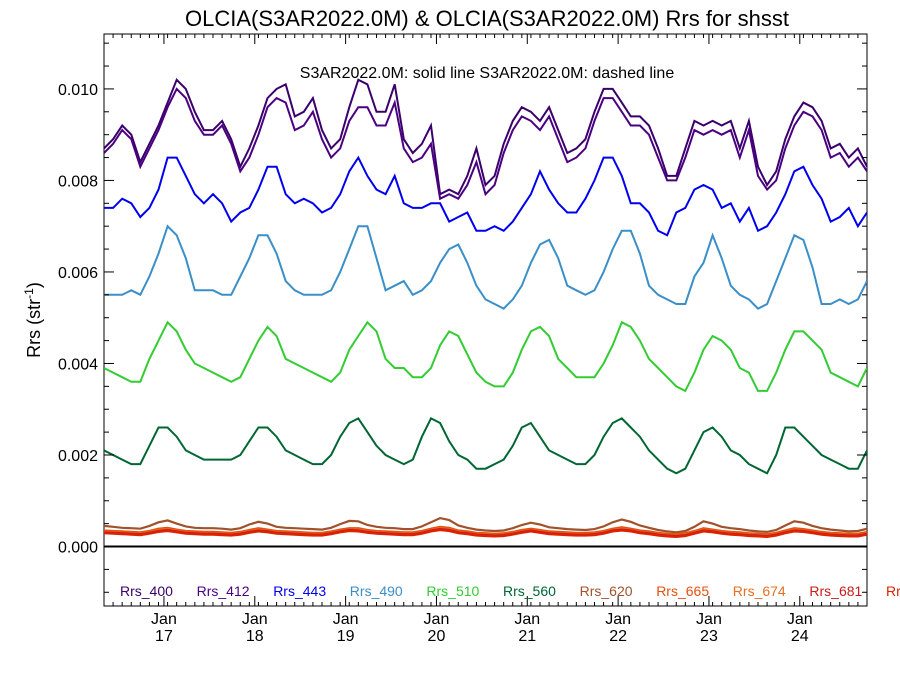  I want to click on y-axis-label: Rrs (str-1), so click(33, 320).